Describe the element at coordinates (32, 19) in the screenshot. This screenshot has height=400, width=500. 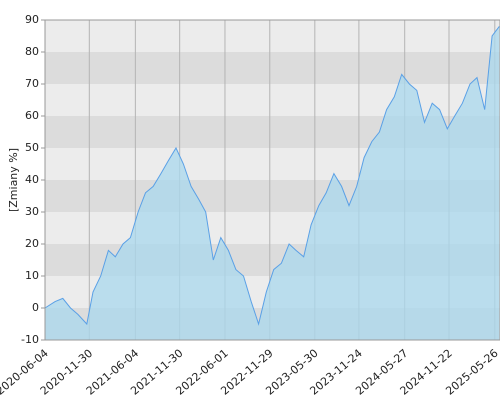
I see `y-tick-label: 90` at that location.